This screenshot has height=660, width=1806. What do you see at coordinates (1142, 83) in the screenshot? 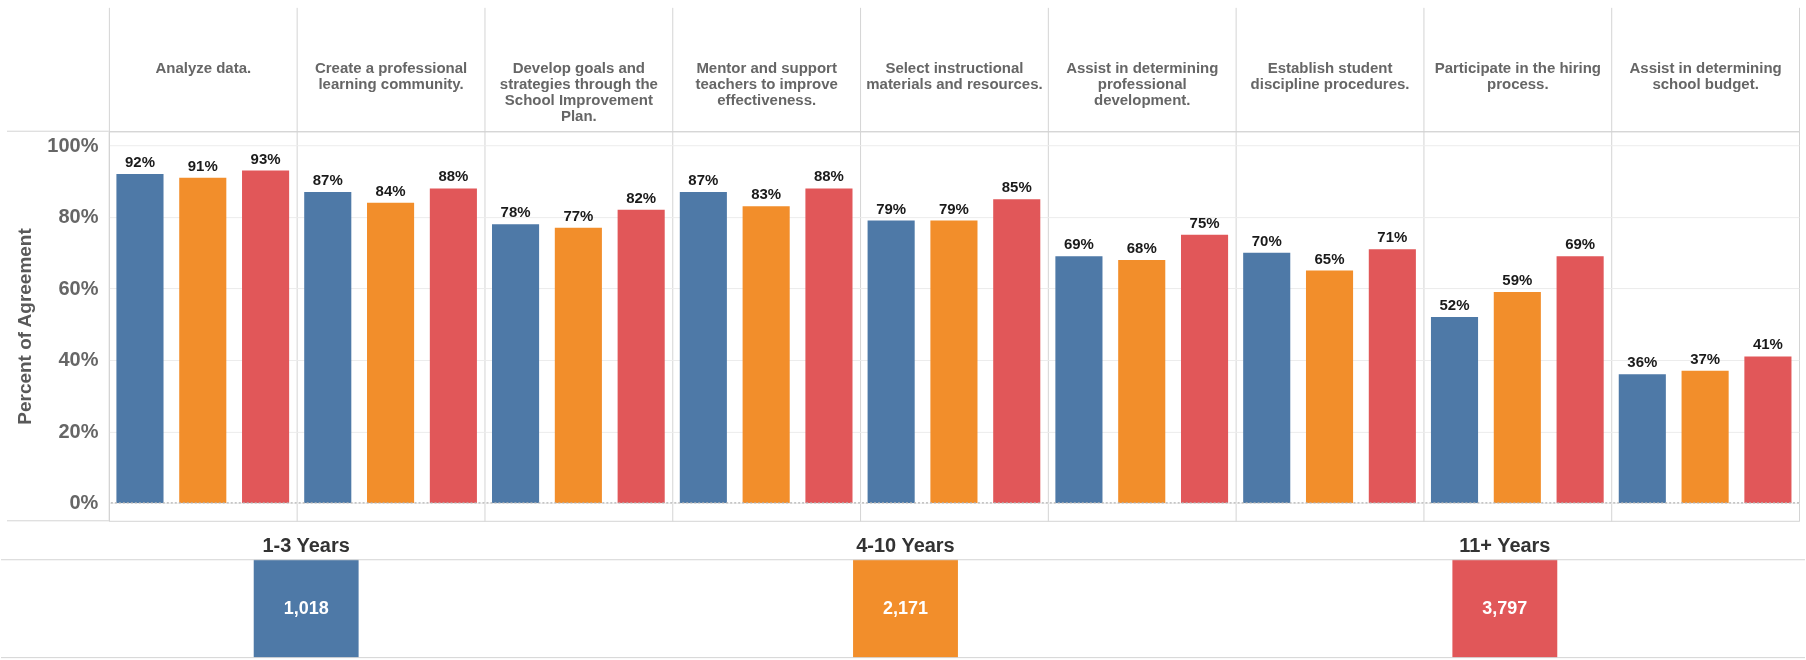
I see `x-tick-label: Assist in determining professional development.` at bounding box center [1142, 83].